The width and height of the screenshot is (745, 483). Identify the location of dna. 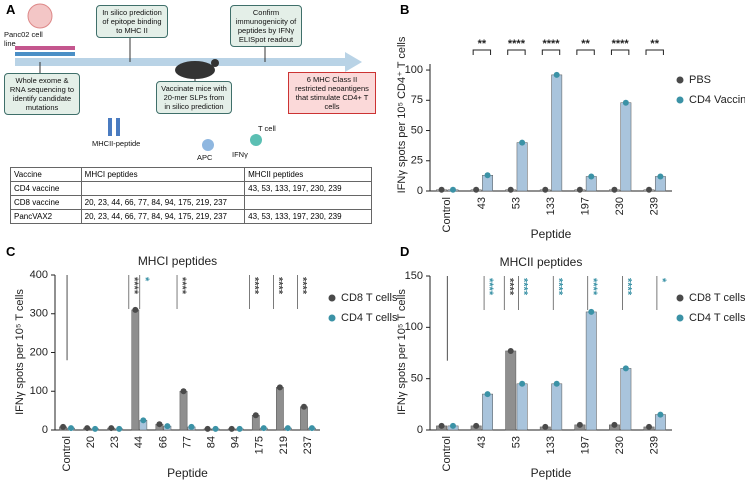
(45, 51).